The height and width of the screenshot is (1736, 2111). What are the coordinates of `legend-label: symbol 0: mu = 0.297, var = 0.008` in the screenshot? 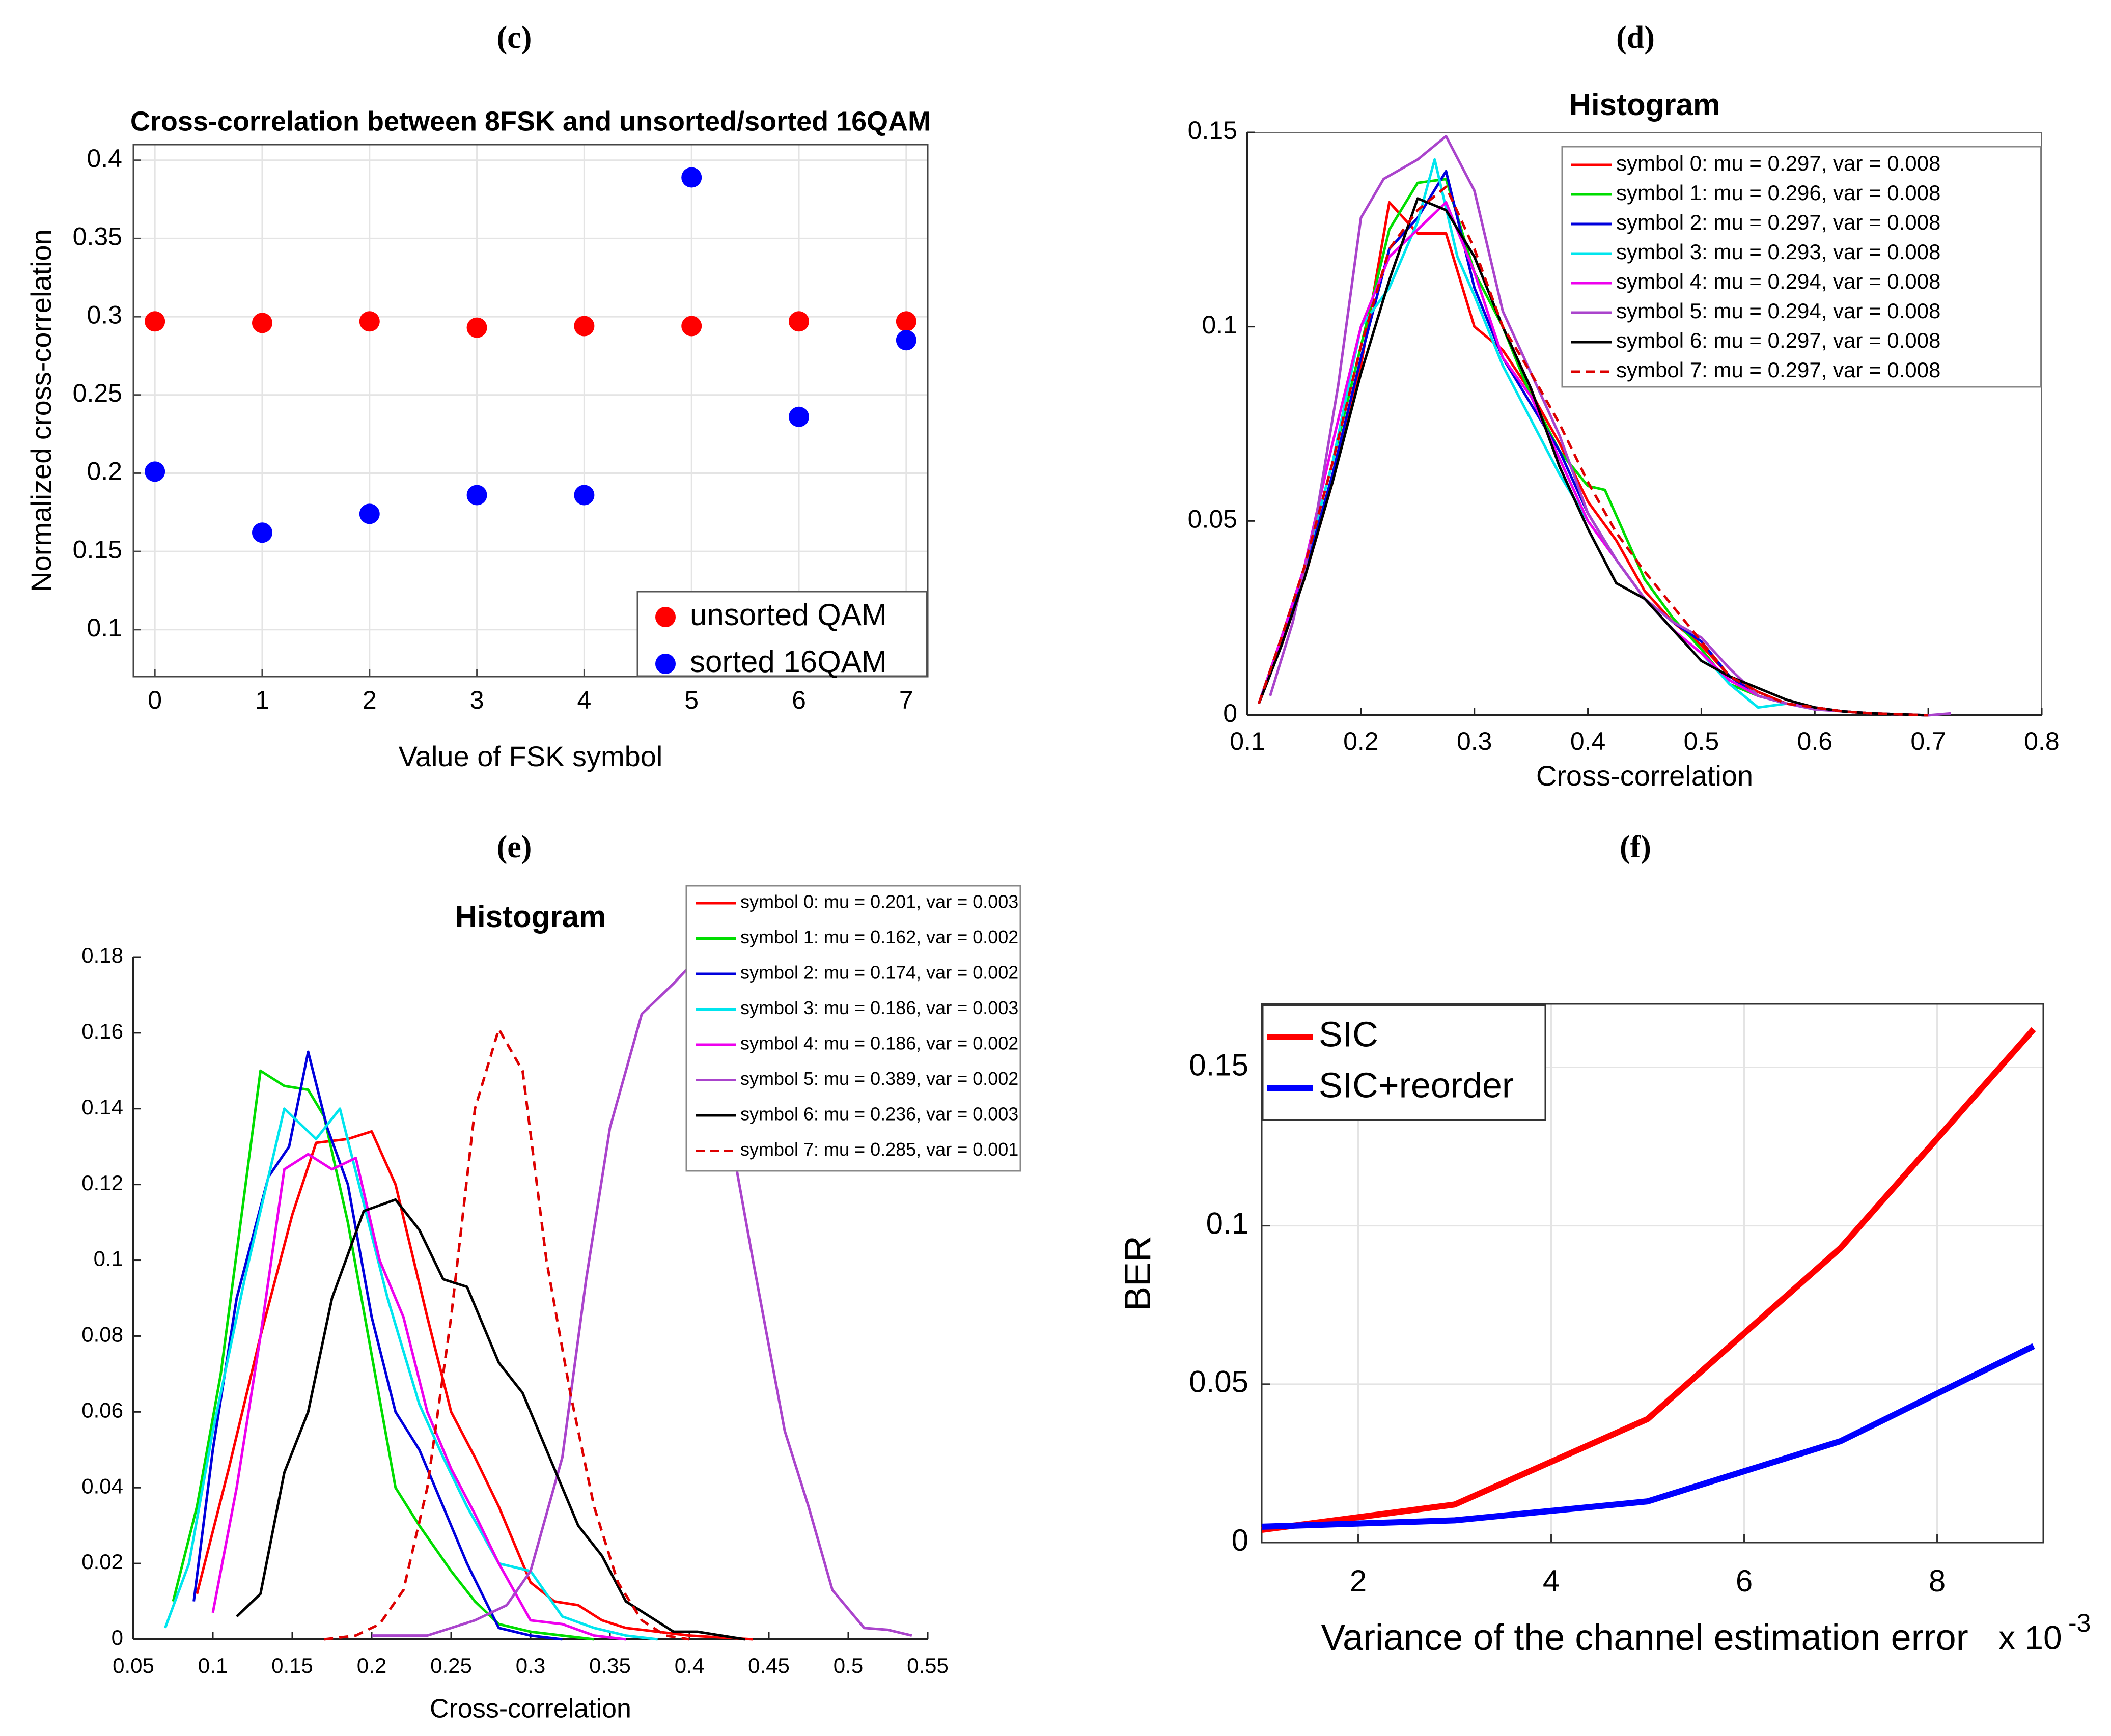 It's located at (1778, 163).